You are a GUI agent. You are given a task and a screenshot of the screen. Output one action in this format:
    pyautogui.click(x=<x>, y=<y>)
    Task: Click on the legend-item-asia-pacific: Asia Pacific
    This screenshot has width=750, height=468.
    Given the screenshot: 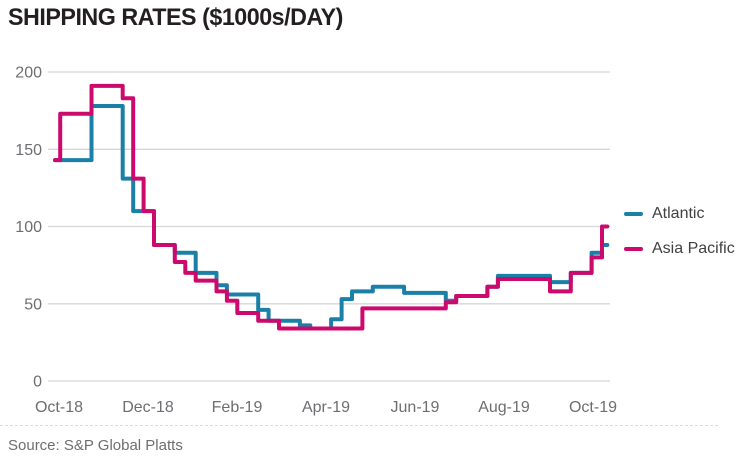 What is the action you would take?
    pyautogui.click(x=679, y=249)
    